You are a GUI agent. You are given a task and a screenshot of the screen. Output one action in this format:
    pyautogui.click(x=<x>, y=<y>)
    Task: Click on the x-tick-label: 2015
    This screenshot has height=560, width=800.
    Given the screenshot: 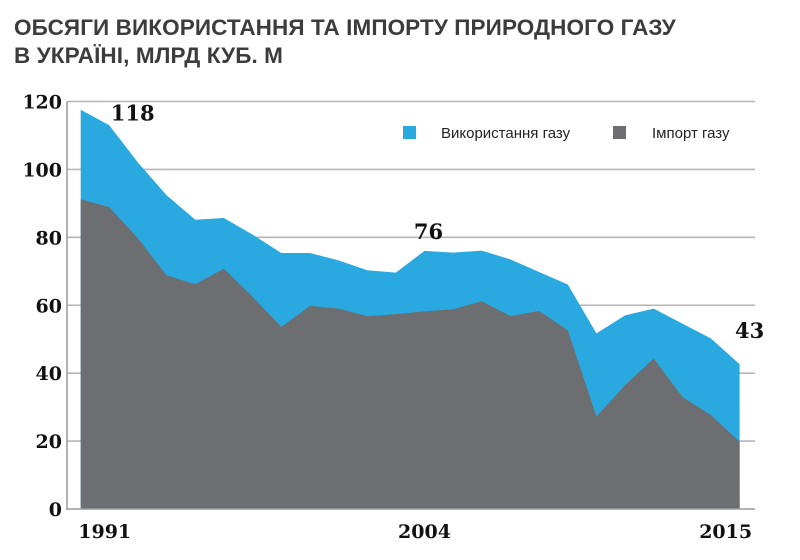 What is the action you would take?
    pyautogui.click(x=725, y=532)
    